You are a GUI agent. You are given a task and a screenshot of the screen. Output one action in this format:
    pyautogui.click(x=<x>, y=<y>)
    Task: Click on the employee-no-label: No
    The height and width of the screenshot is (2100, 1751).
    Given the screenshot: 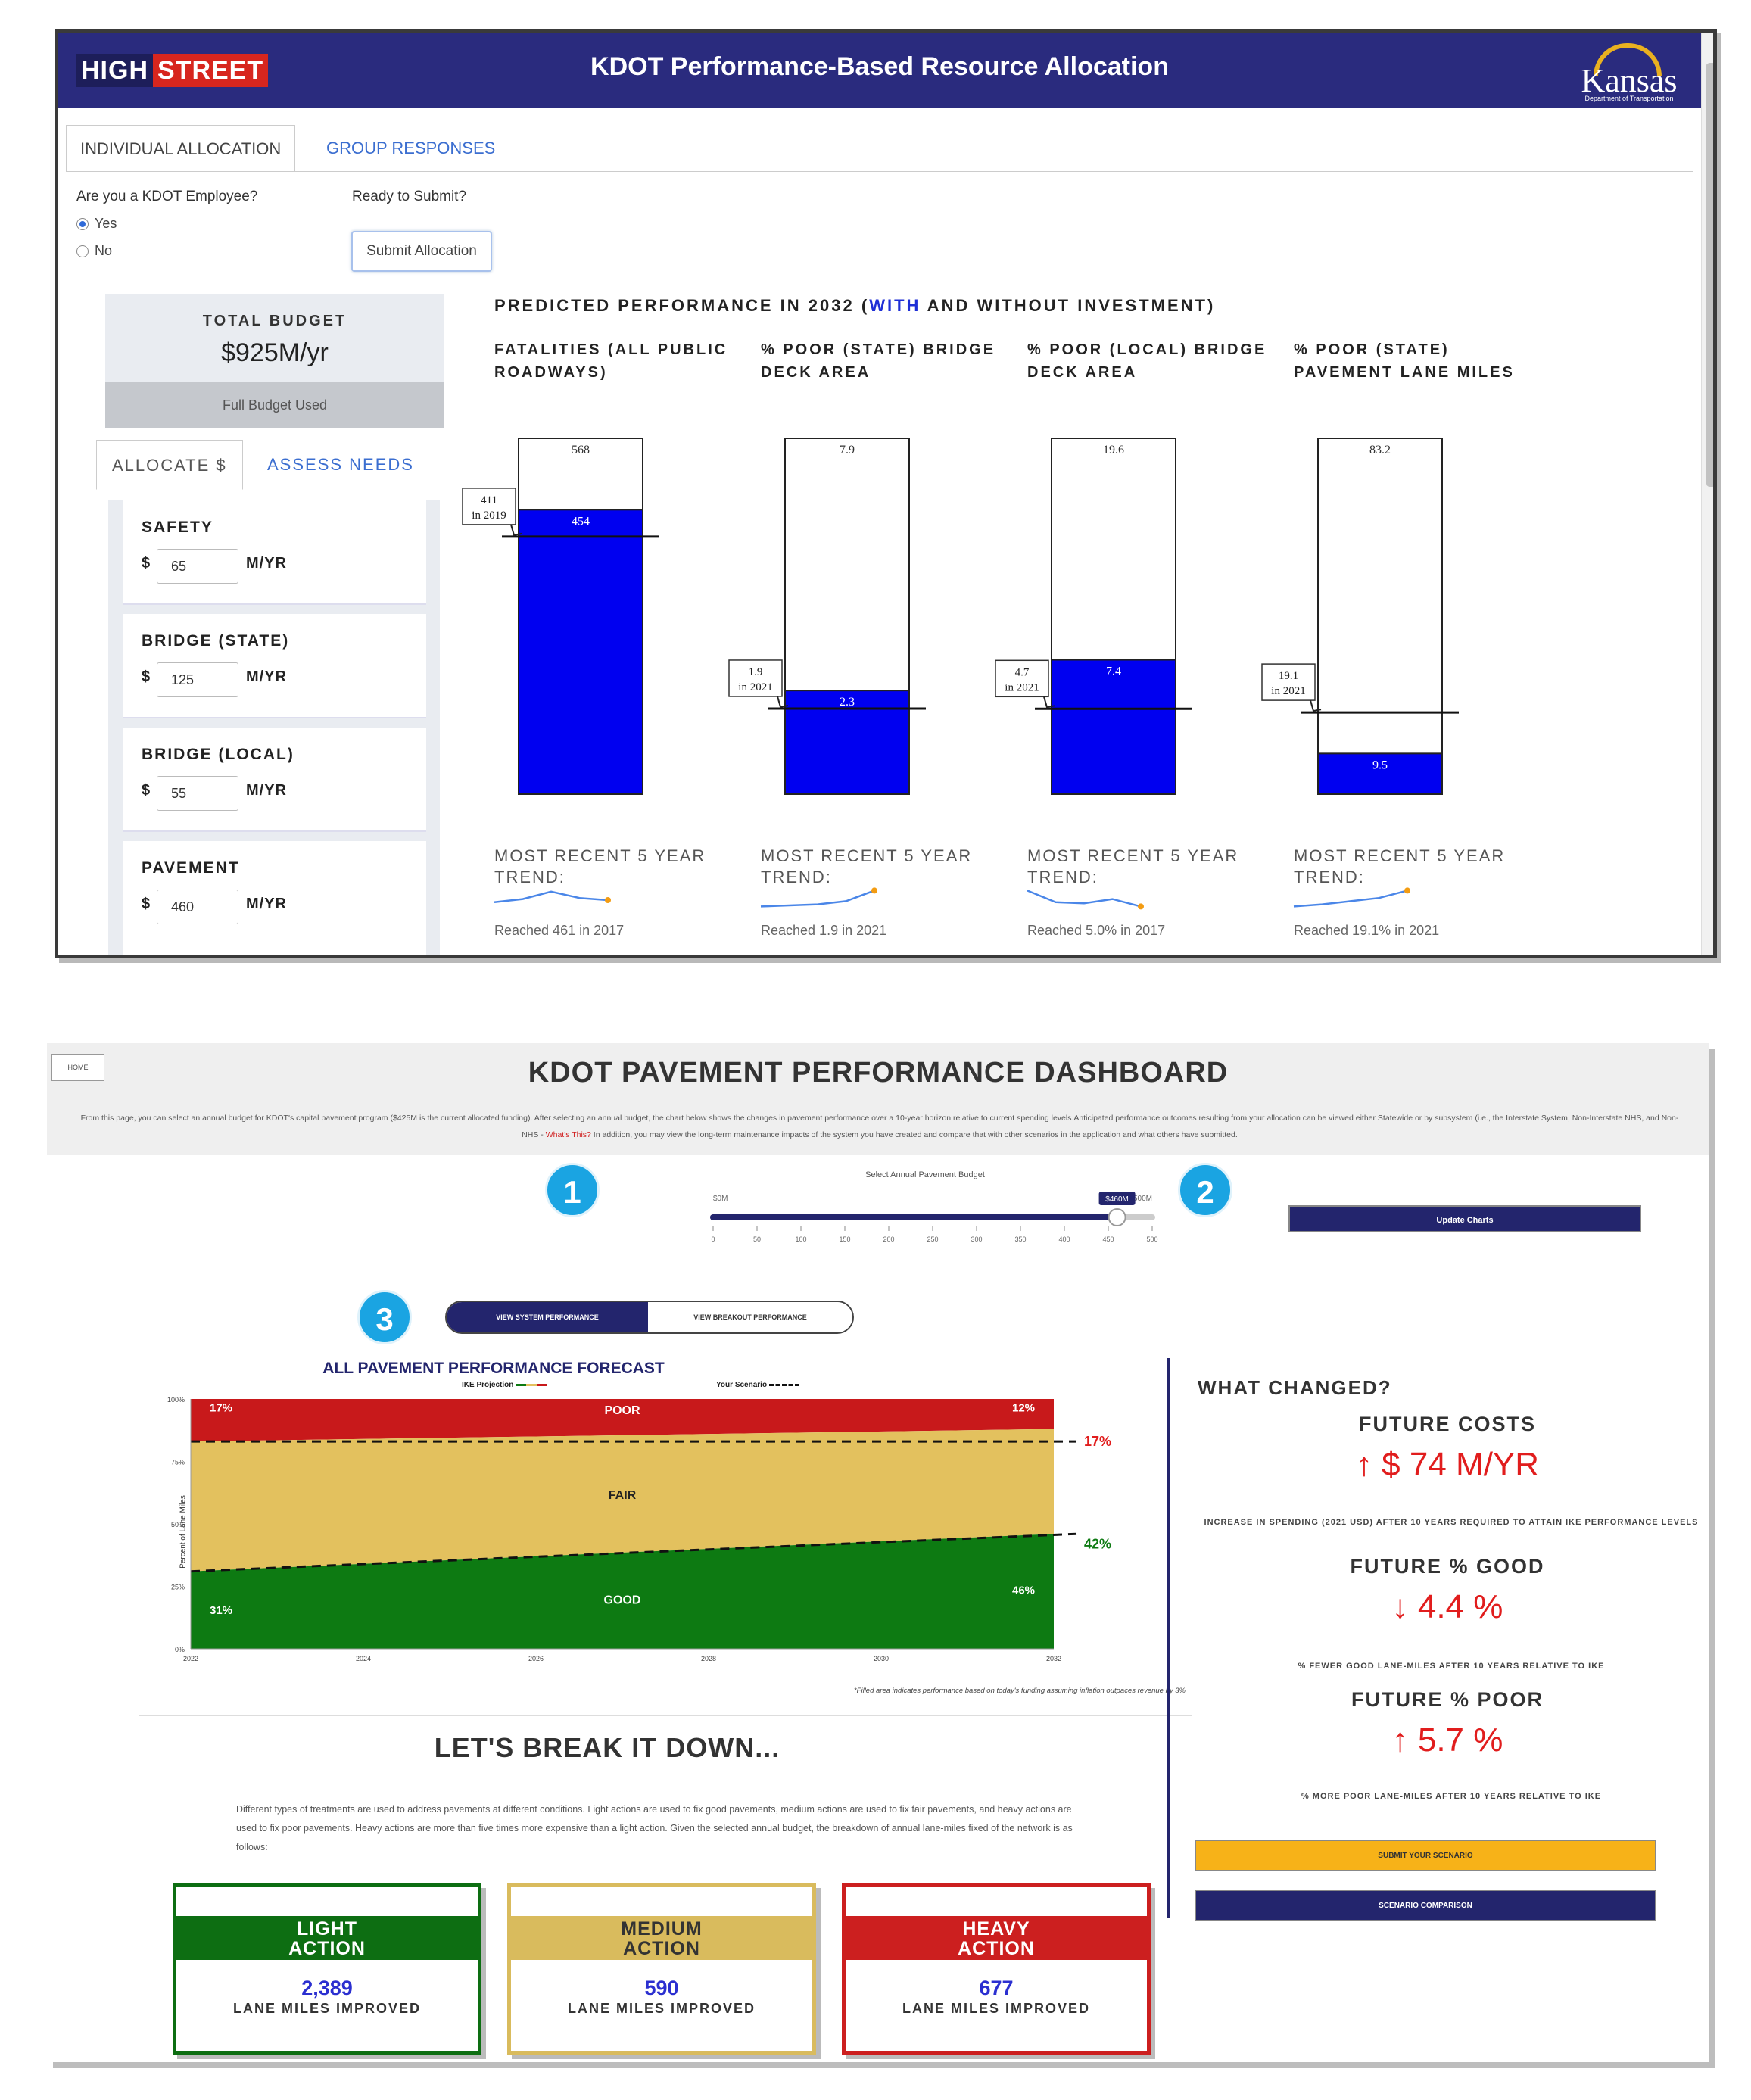 What is the action you would take?
    pyautogui.click(x=104, y=250)
    